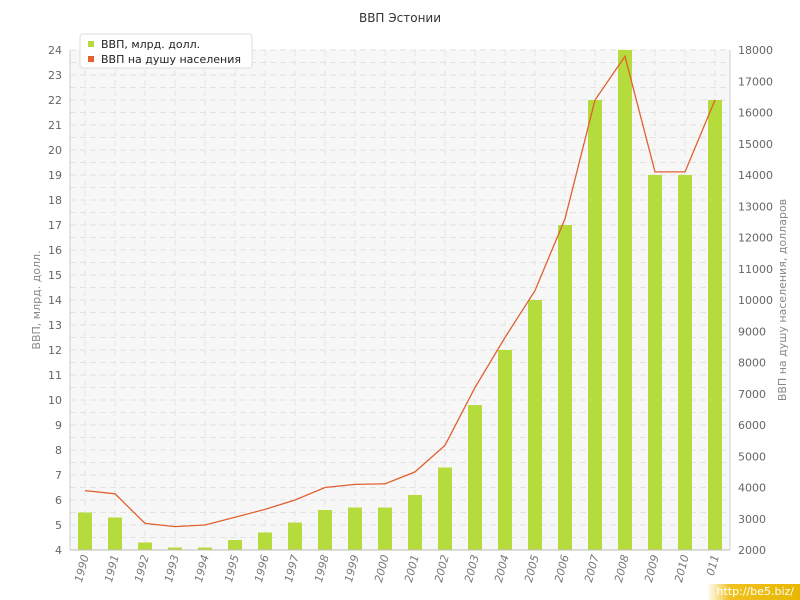 The image size is (800, 600). I want to click on y-left-tick-label: 8, so click(58, 450).